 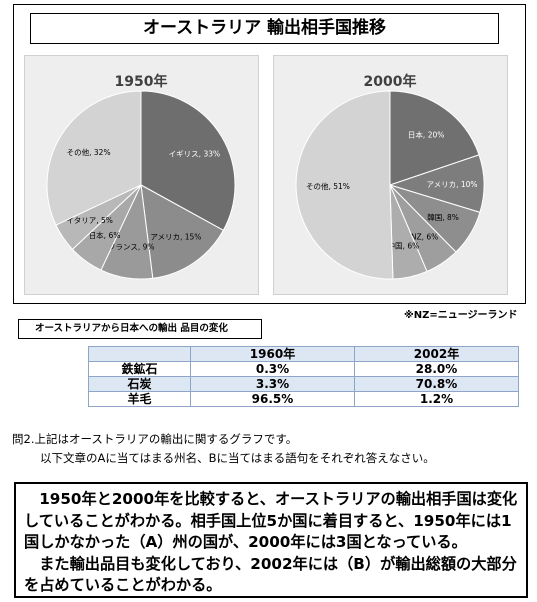 I want to click on table-header-row: 1960年 2002年, so click(x=303, y=354).